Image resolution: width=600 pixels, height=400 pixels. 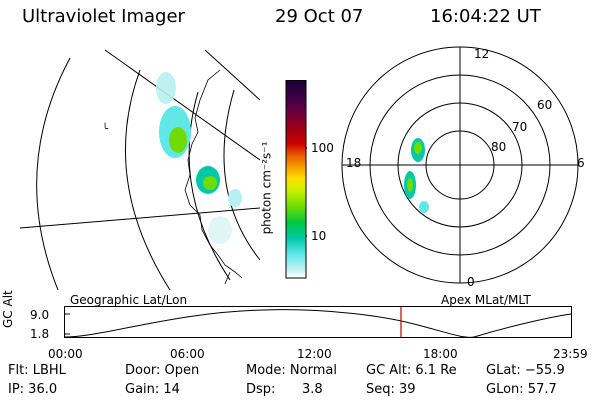 What do you see at coordinates (319, 16) in the screenshot?
I see `date-label: 29 Oct 07` at bounding box center [319, 16].